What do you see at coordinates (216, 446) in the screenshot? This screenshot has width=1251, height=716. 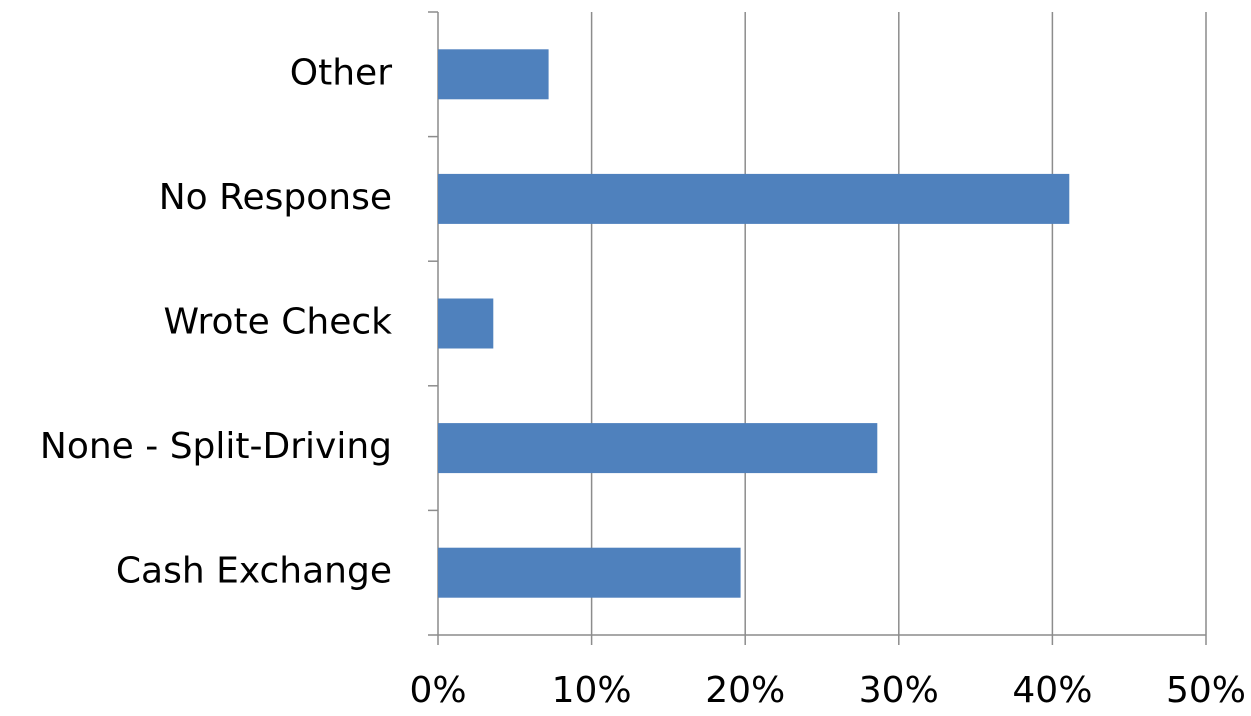 I see `y-tick-label: None - Split-Driving` at bounding box center [216, 446].